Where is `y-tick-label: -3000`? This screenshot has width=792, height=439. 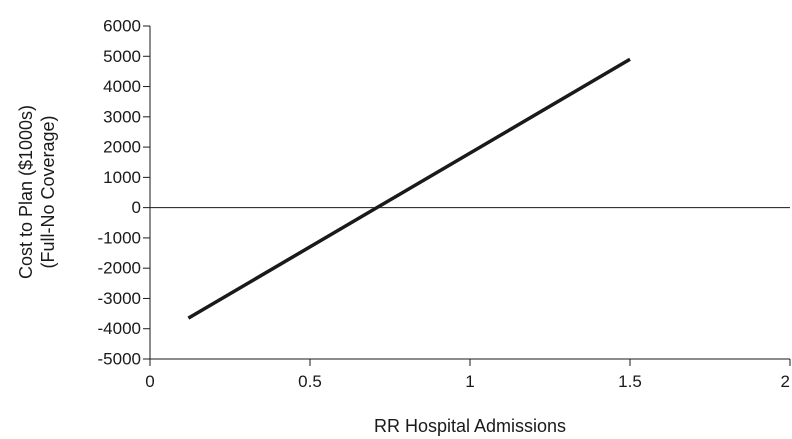 y-tick-label: -3000 is located at coordinates (119, 298).